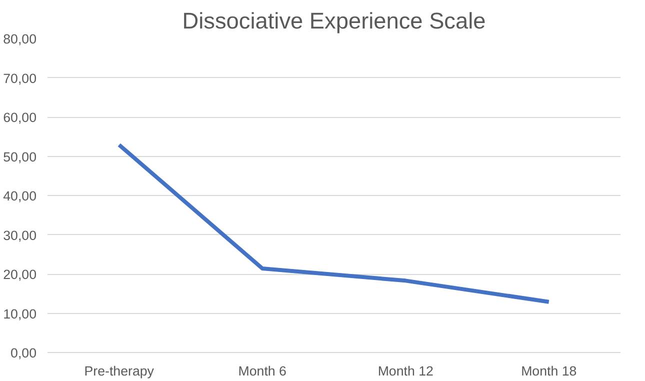 Image resolution: width=645 pixels, height=381 pixels. What do you see at coordinates (20, 235) in the screenshot?
I see `y-tick-label: 30,00` at bounding box center [20, 235].